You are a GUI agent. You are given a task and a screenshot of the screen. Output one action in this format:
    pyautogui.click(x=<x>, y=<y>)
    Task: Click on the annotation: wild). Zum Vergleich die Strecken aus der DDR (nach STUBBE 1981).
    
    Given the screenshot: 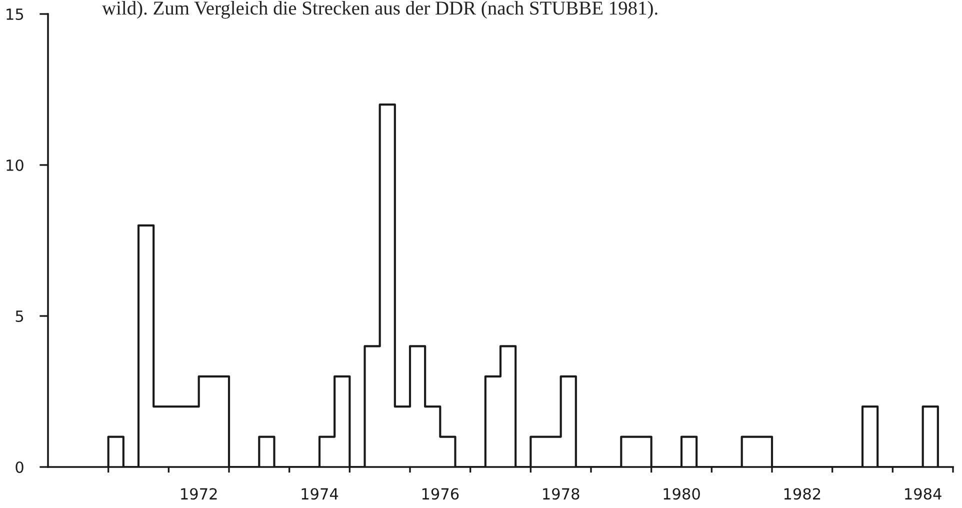 What is the action you would take?
    pyautogui.click(x=380, y=10)
    